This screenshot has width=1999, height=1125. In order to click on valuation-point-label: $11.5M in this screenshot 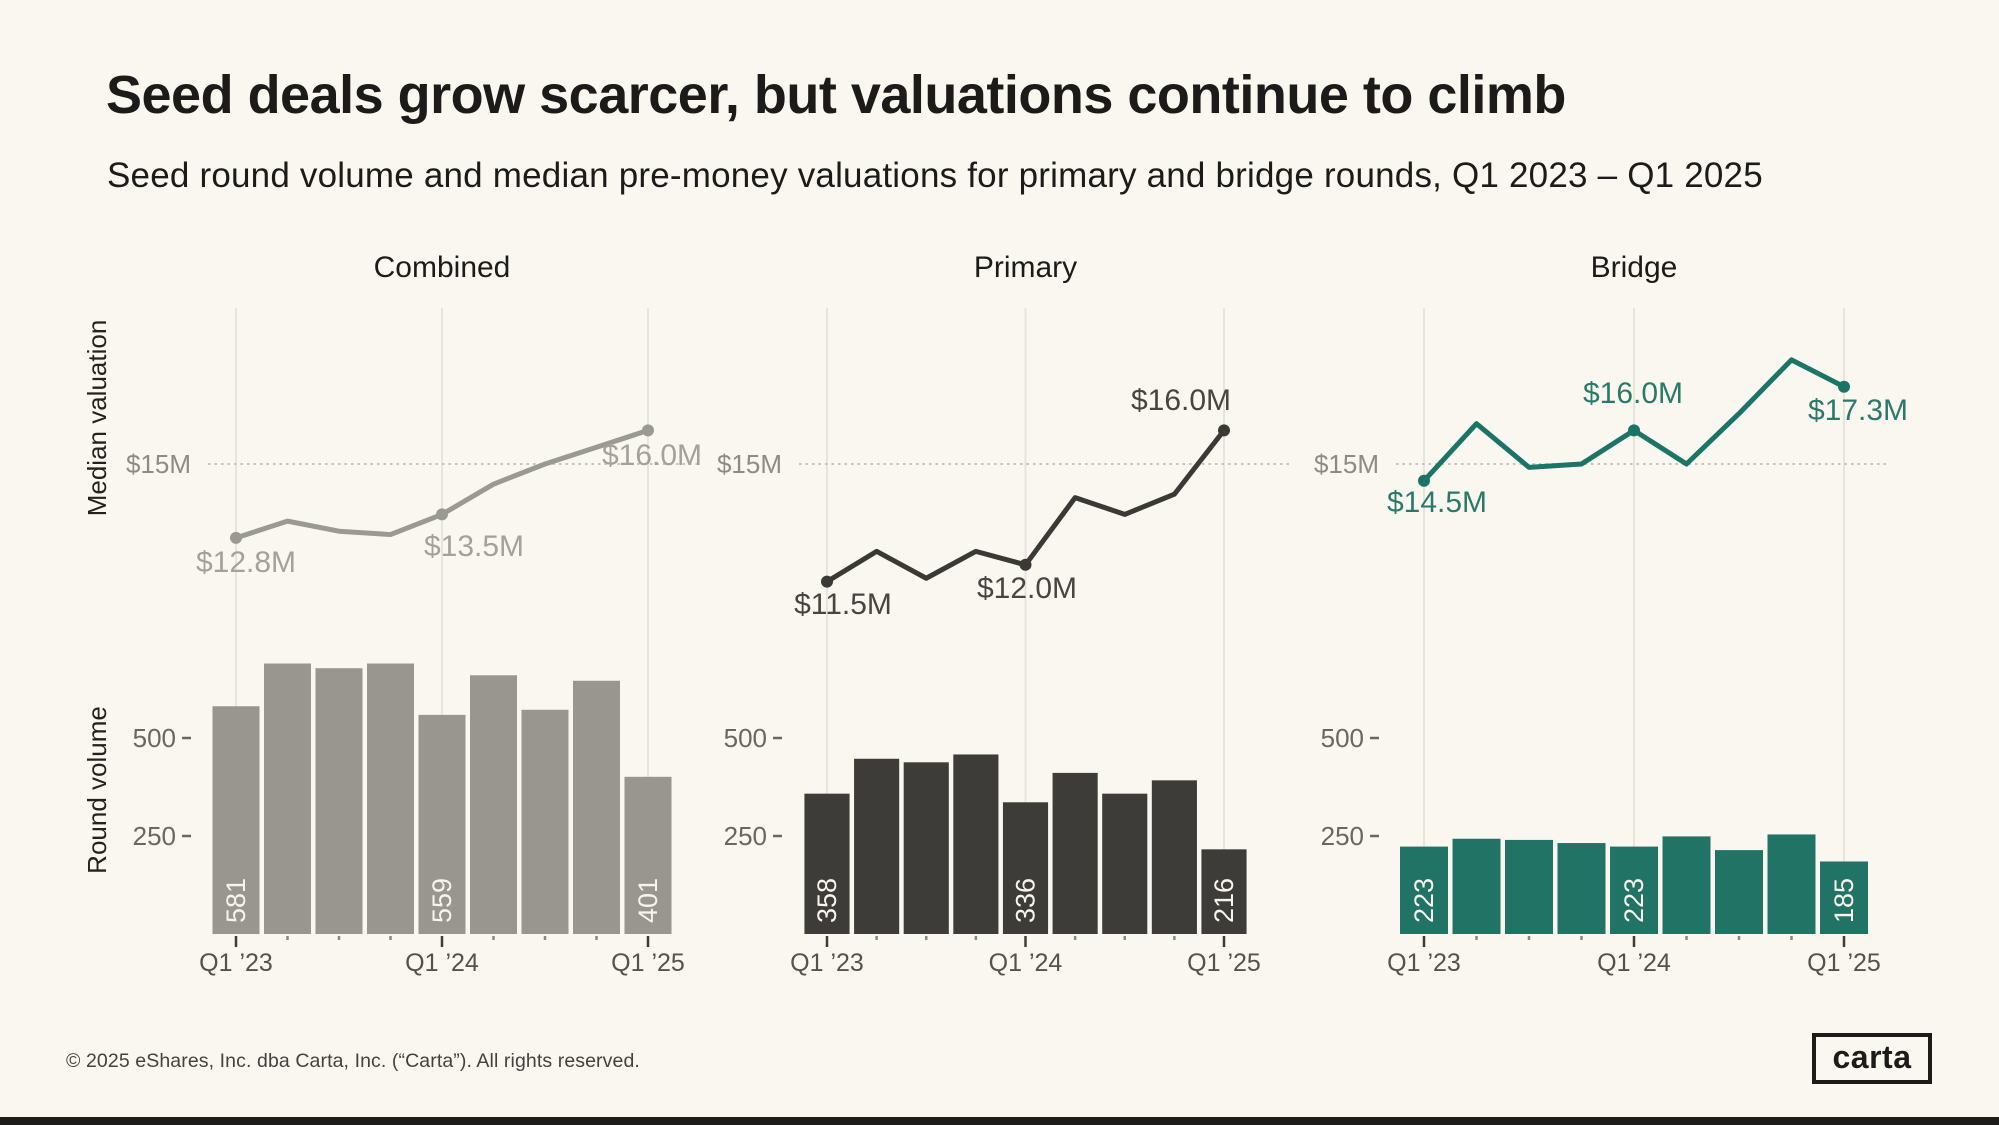, I will do `click(843, 604)`.